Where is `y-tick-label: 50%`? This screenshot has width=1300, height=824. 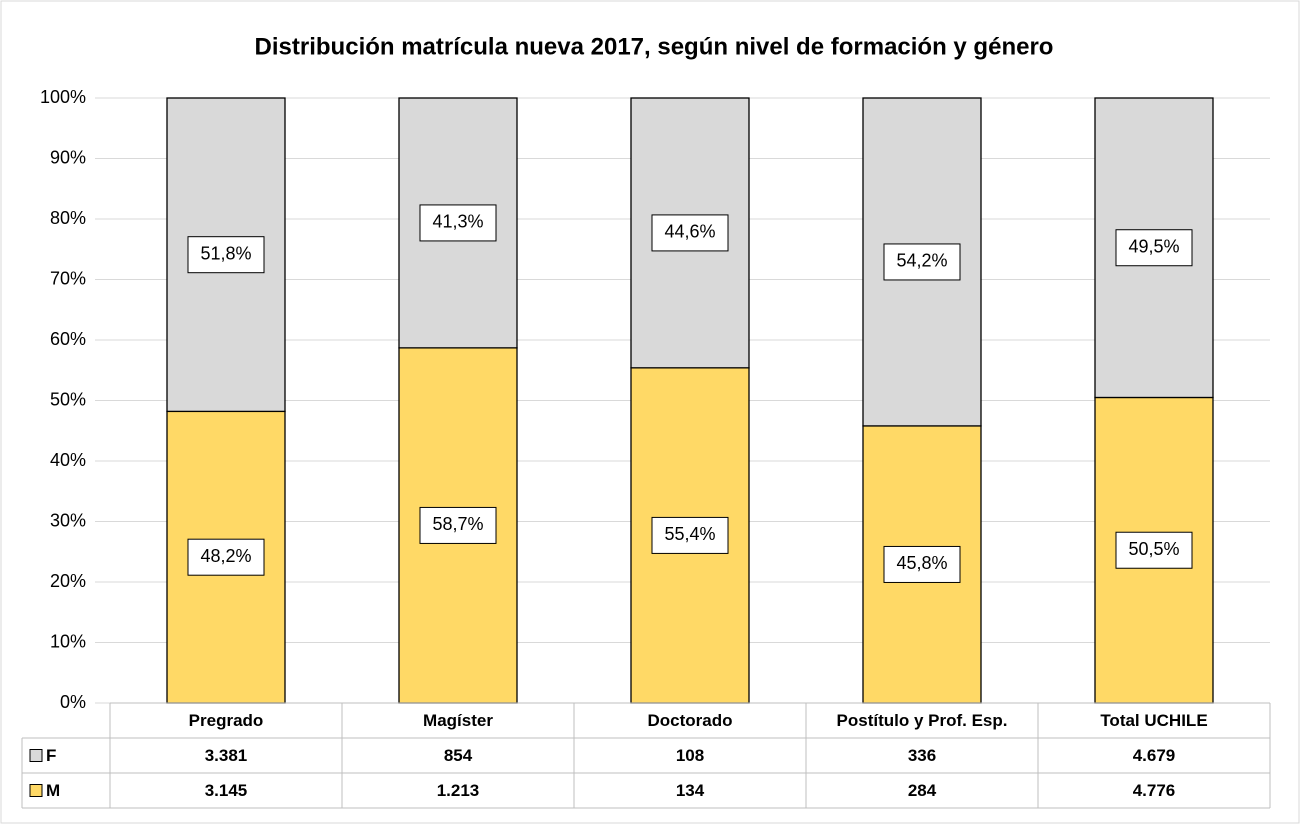 y-tick-label: 50% is located at coordinates (68, 399).